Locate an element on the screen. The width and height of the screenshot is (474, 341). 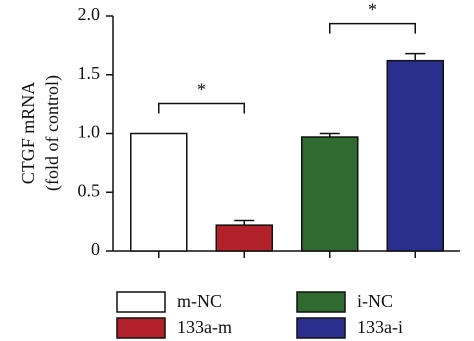
y-tick-label: 0 is located at coordinates (95, 249).